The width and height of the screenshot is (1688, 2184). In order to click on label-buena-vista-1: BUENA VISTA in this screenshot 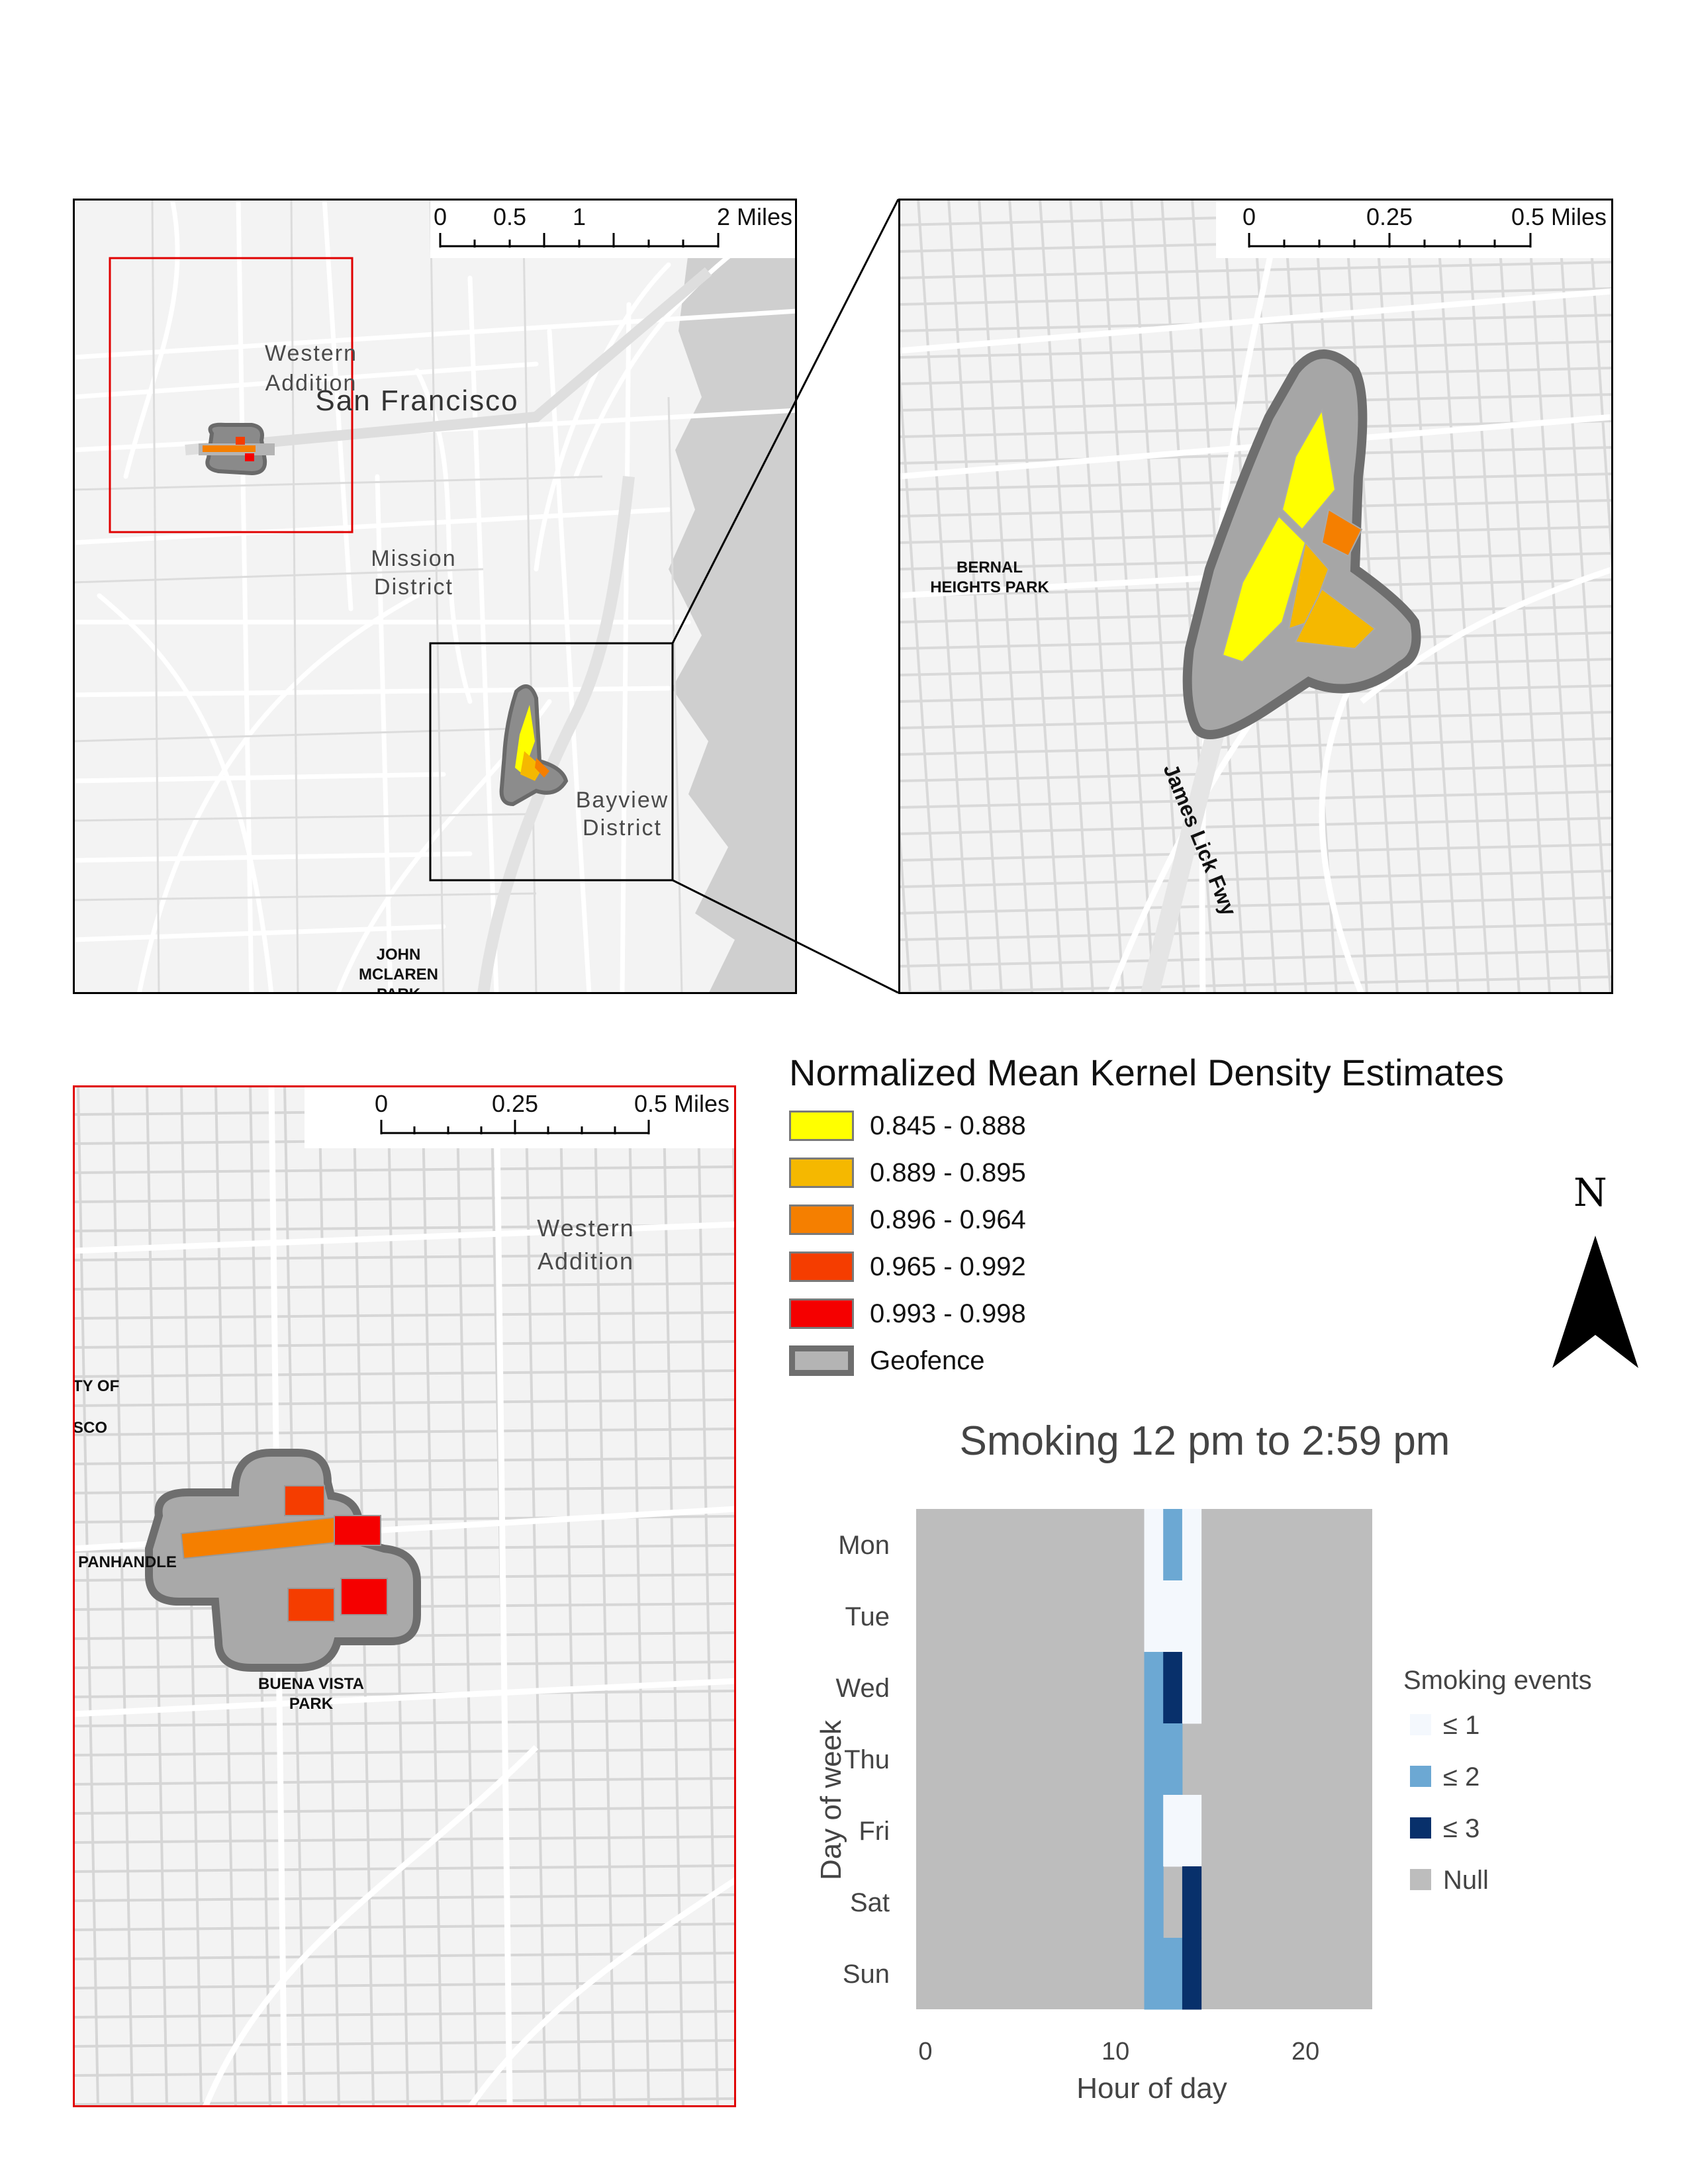, I will do `click(311, 1684)`.